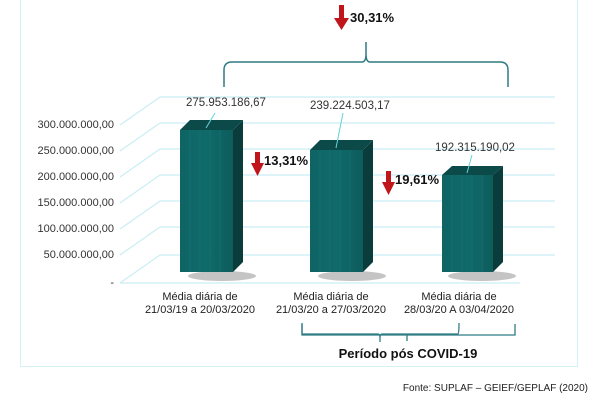 This screenshot has height=409, width=600. Describe the element at coordinates (341, 17) in the screenshot. I see `arrow-down-icon-total` at that location.